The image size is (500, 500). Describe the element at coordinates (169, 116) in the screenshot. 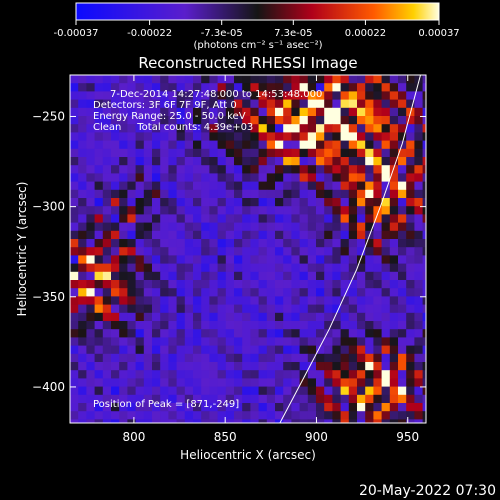

I see `annotation-energy-range: Energy Range: 25.0 - 50.0 keV` at that location.